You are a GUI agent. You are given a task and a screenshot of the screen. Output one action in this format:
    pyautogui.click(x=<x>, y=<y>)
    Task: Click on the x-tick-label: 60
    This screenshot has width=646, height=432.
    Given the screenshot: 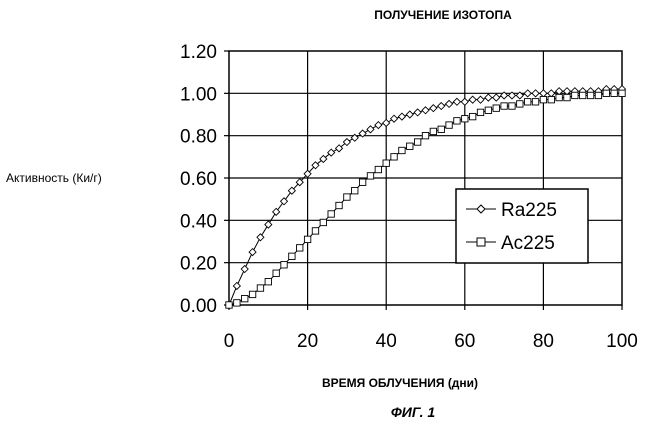 What is the action you would take?
    pyautogui.click(x=464, y=341)
    